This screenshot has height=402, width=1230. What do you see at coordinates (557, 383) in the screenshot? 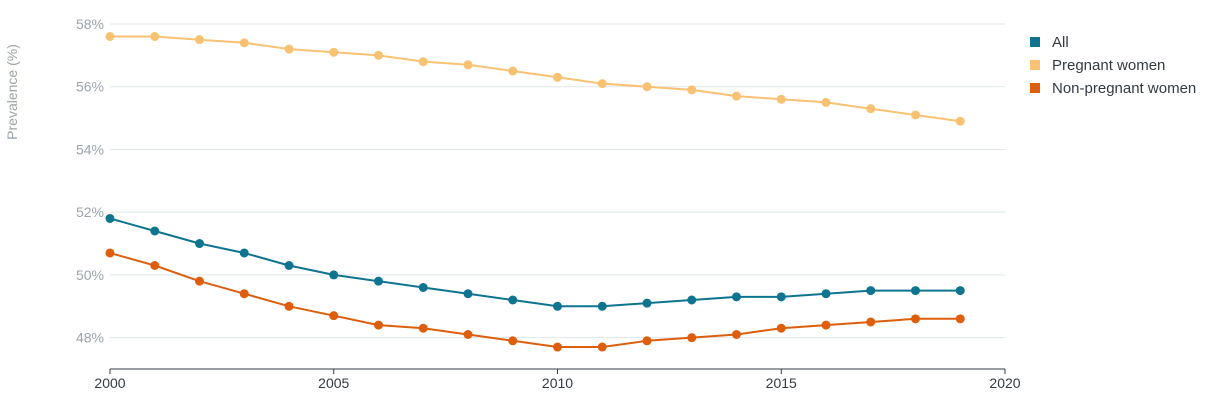
I see `x-tick-label: 2010` at bounding box center [557, 383].